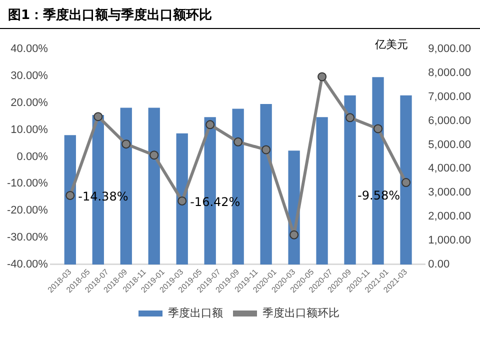  I want to click on y2-tick-label: 8,000.00, so click(450, 72).